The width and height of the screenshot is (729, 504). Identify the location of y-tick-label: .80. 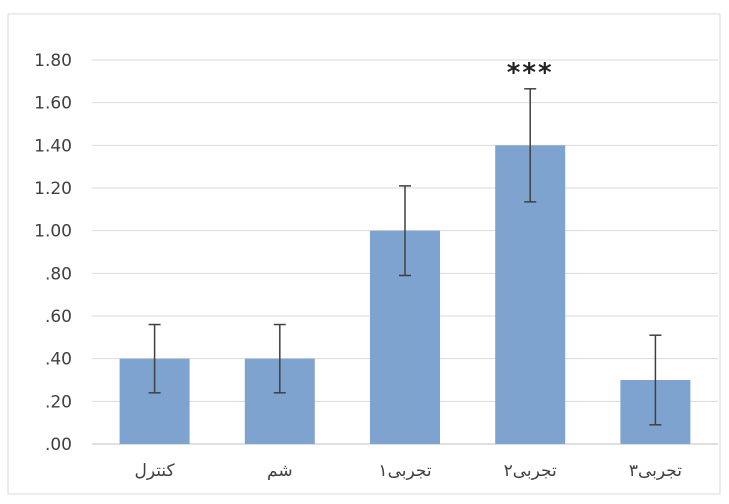
(58, 274).